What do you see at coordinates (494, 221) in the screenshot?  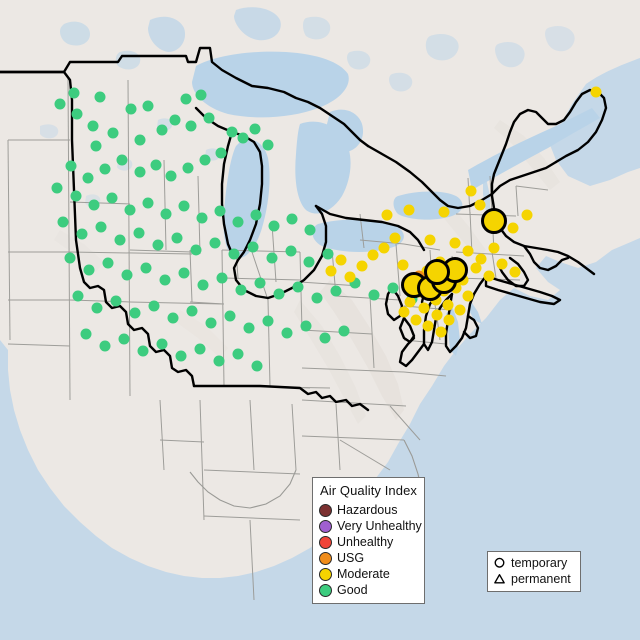 I see `site-marker-highlighted` at bounding box center [494, 221].